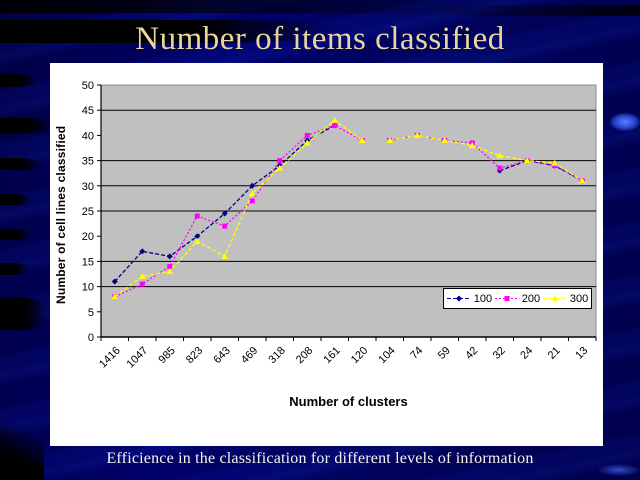 This screenshot has height=480, width=640. I want to click on y-tick-label: 30, so click(88, 187).